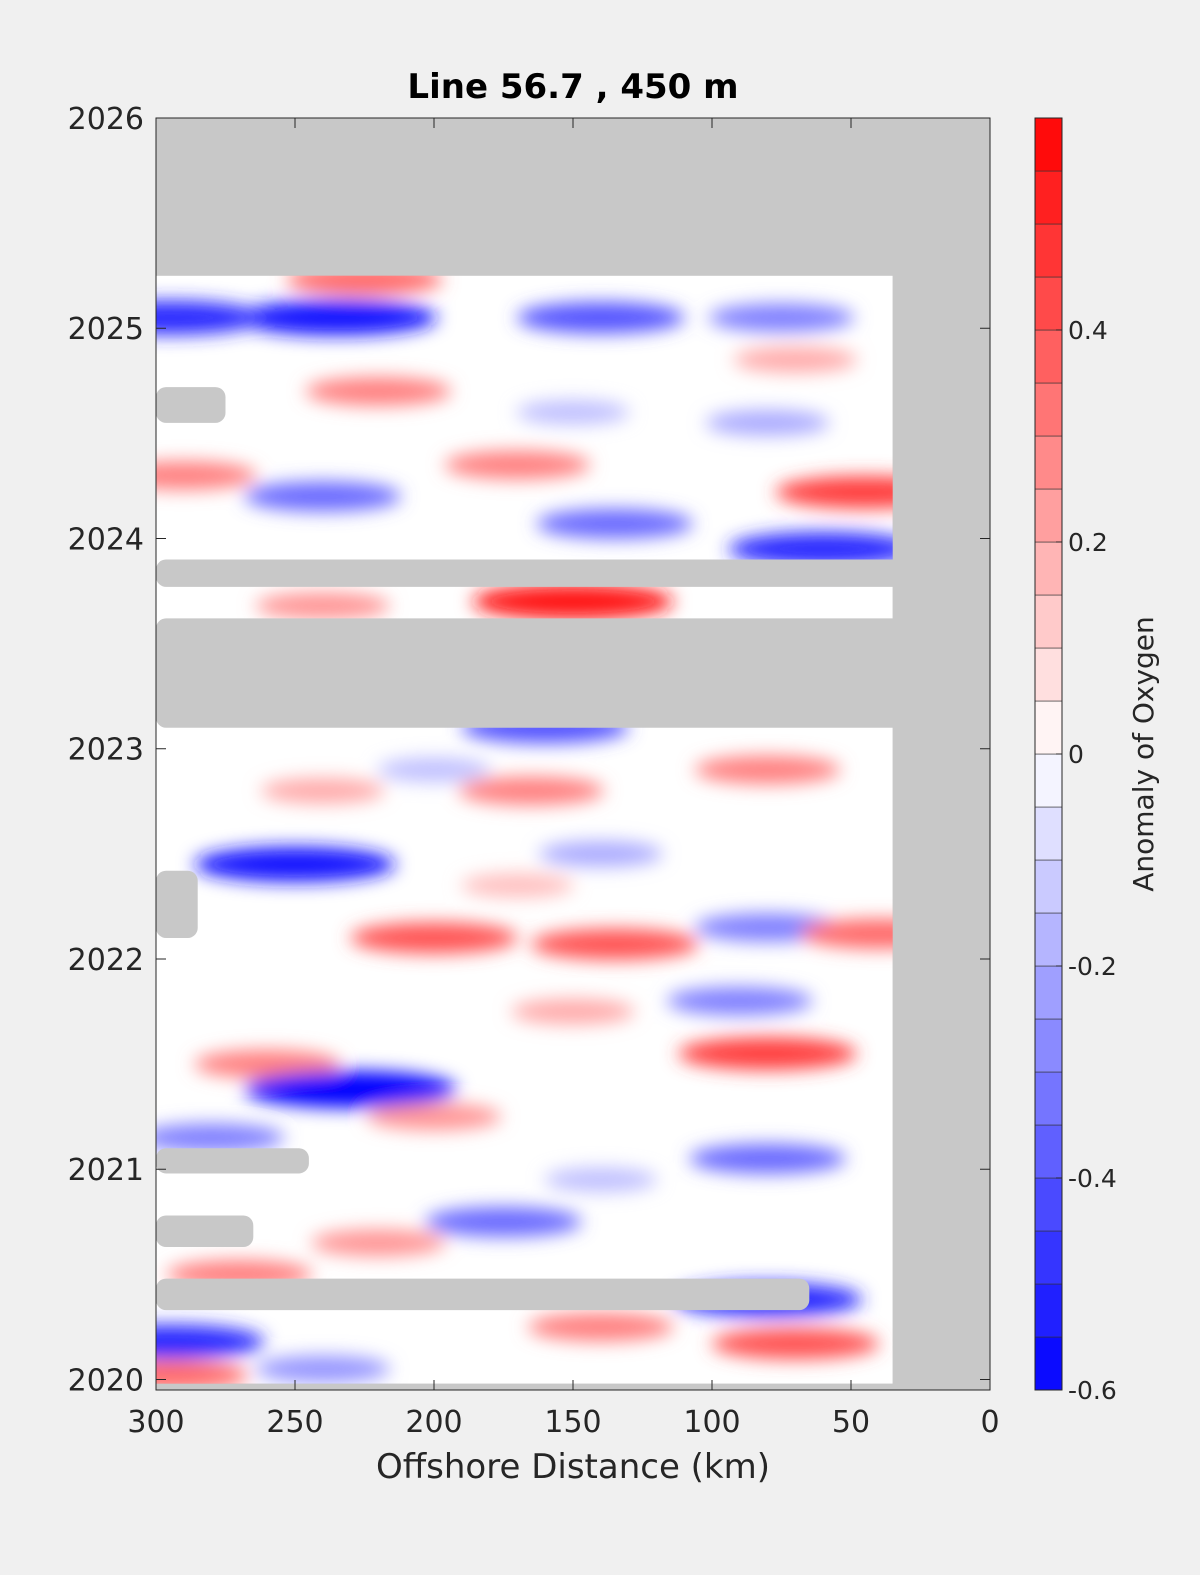  What do you see at coordinates (106, 539) in the screenshot?
I see `y-tick-label: 2024` at bounding box center [106, 539].